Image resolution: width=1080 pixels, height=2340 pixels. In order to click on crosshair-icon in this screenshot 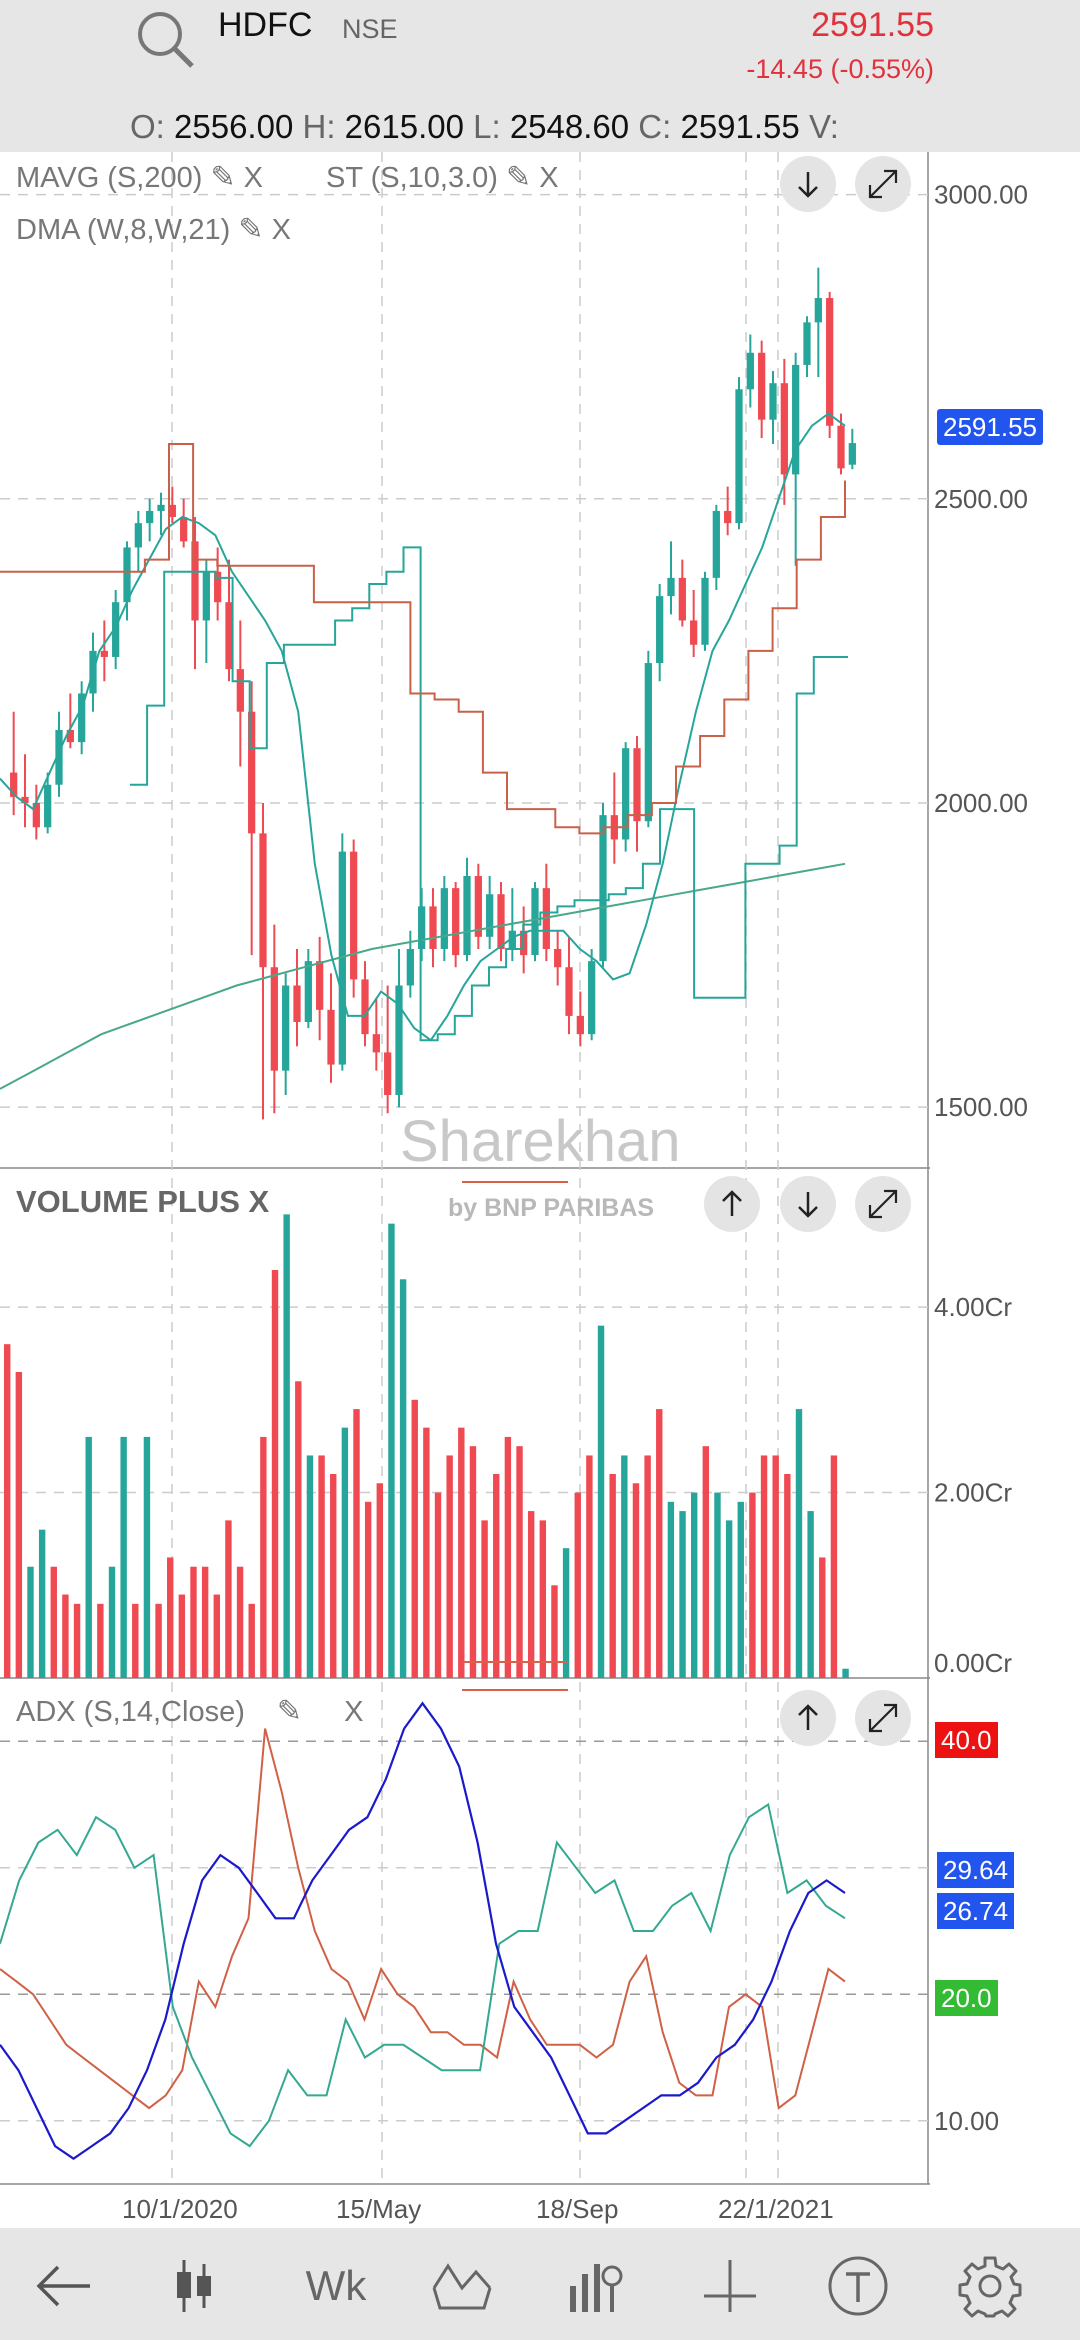, I will do `click(730, 2286)`.